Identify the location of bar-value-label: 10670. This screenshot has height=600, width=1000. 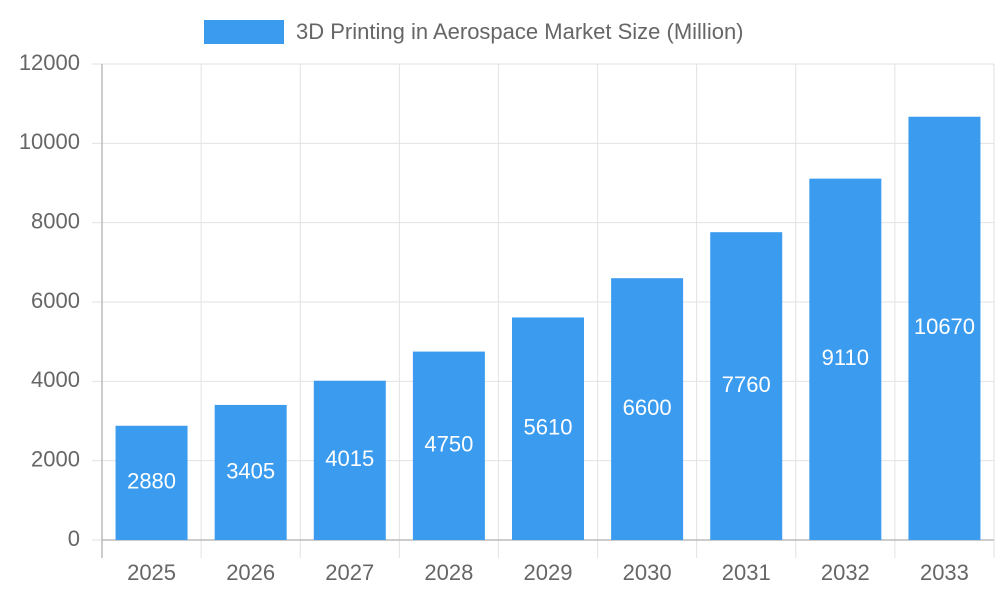
(944, 326).